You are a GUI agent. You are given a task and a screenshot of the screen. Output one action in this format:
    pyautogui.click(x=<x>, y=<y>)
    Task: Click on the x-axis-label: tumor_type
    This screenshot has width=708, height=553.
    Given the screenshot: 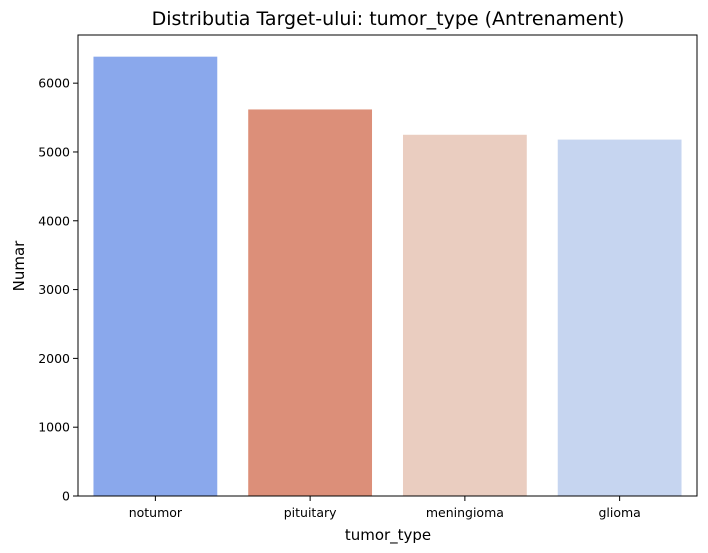 What is the action you would take?
    pyautogui.click(x=388, y=535)
    